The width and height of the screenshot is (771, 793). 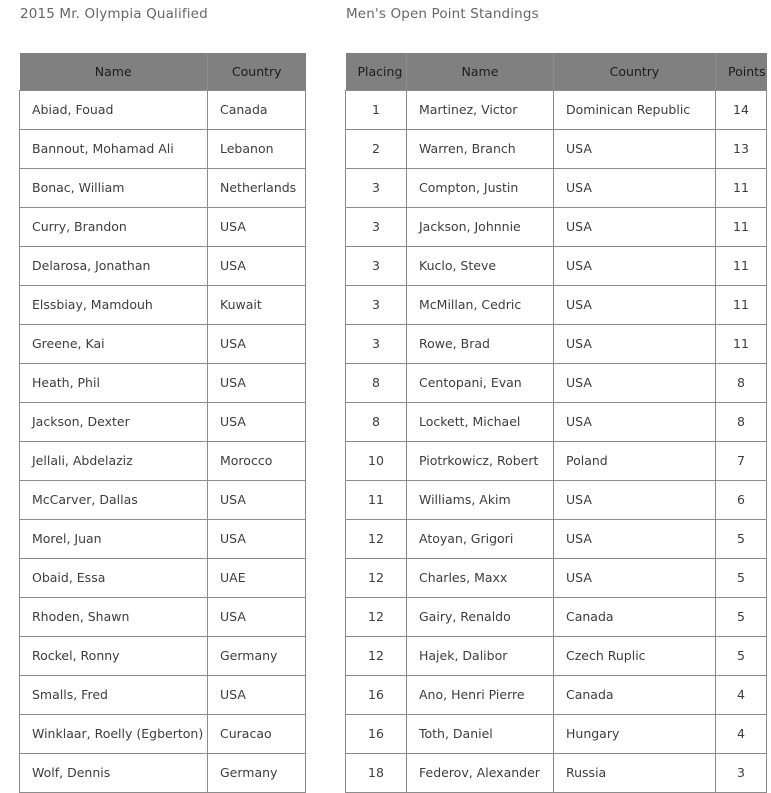 I want to click on table-row: 3 Jackson, Johnnie USA 11, so click(x=556, y=227).